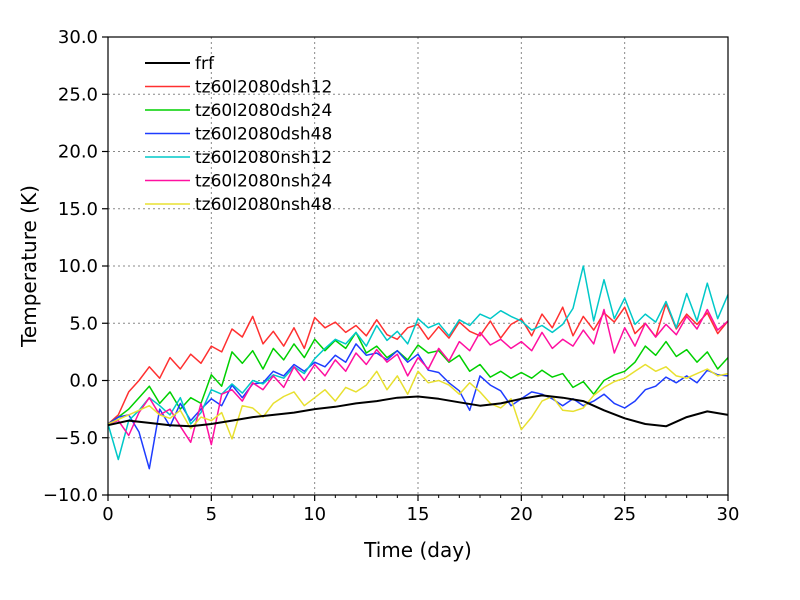  Describe the element at coordinates (205, 64) in the screenshot. I see `legend-label-frf: frf` at that location.